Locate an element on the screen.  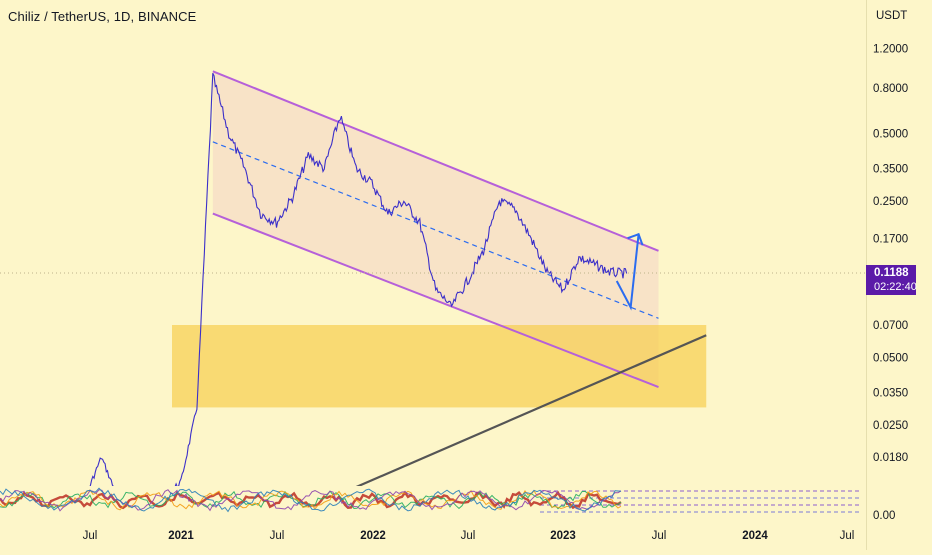
x-tick-label: 2024 is located at coordinates (755, 536).